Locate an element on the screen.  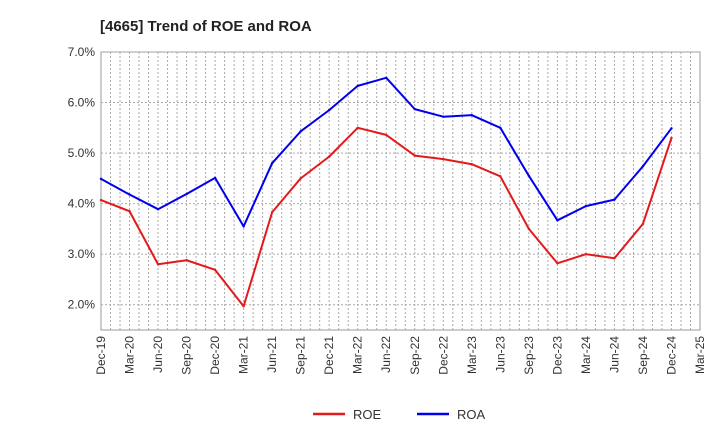
legend-label-roa: ROA is located at coordinates (471, 414).